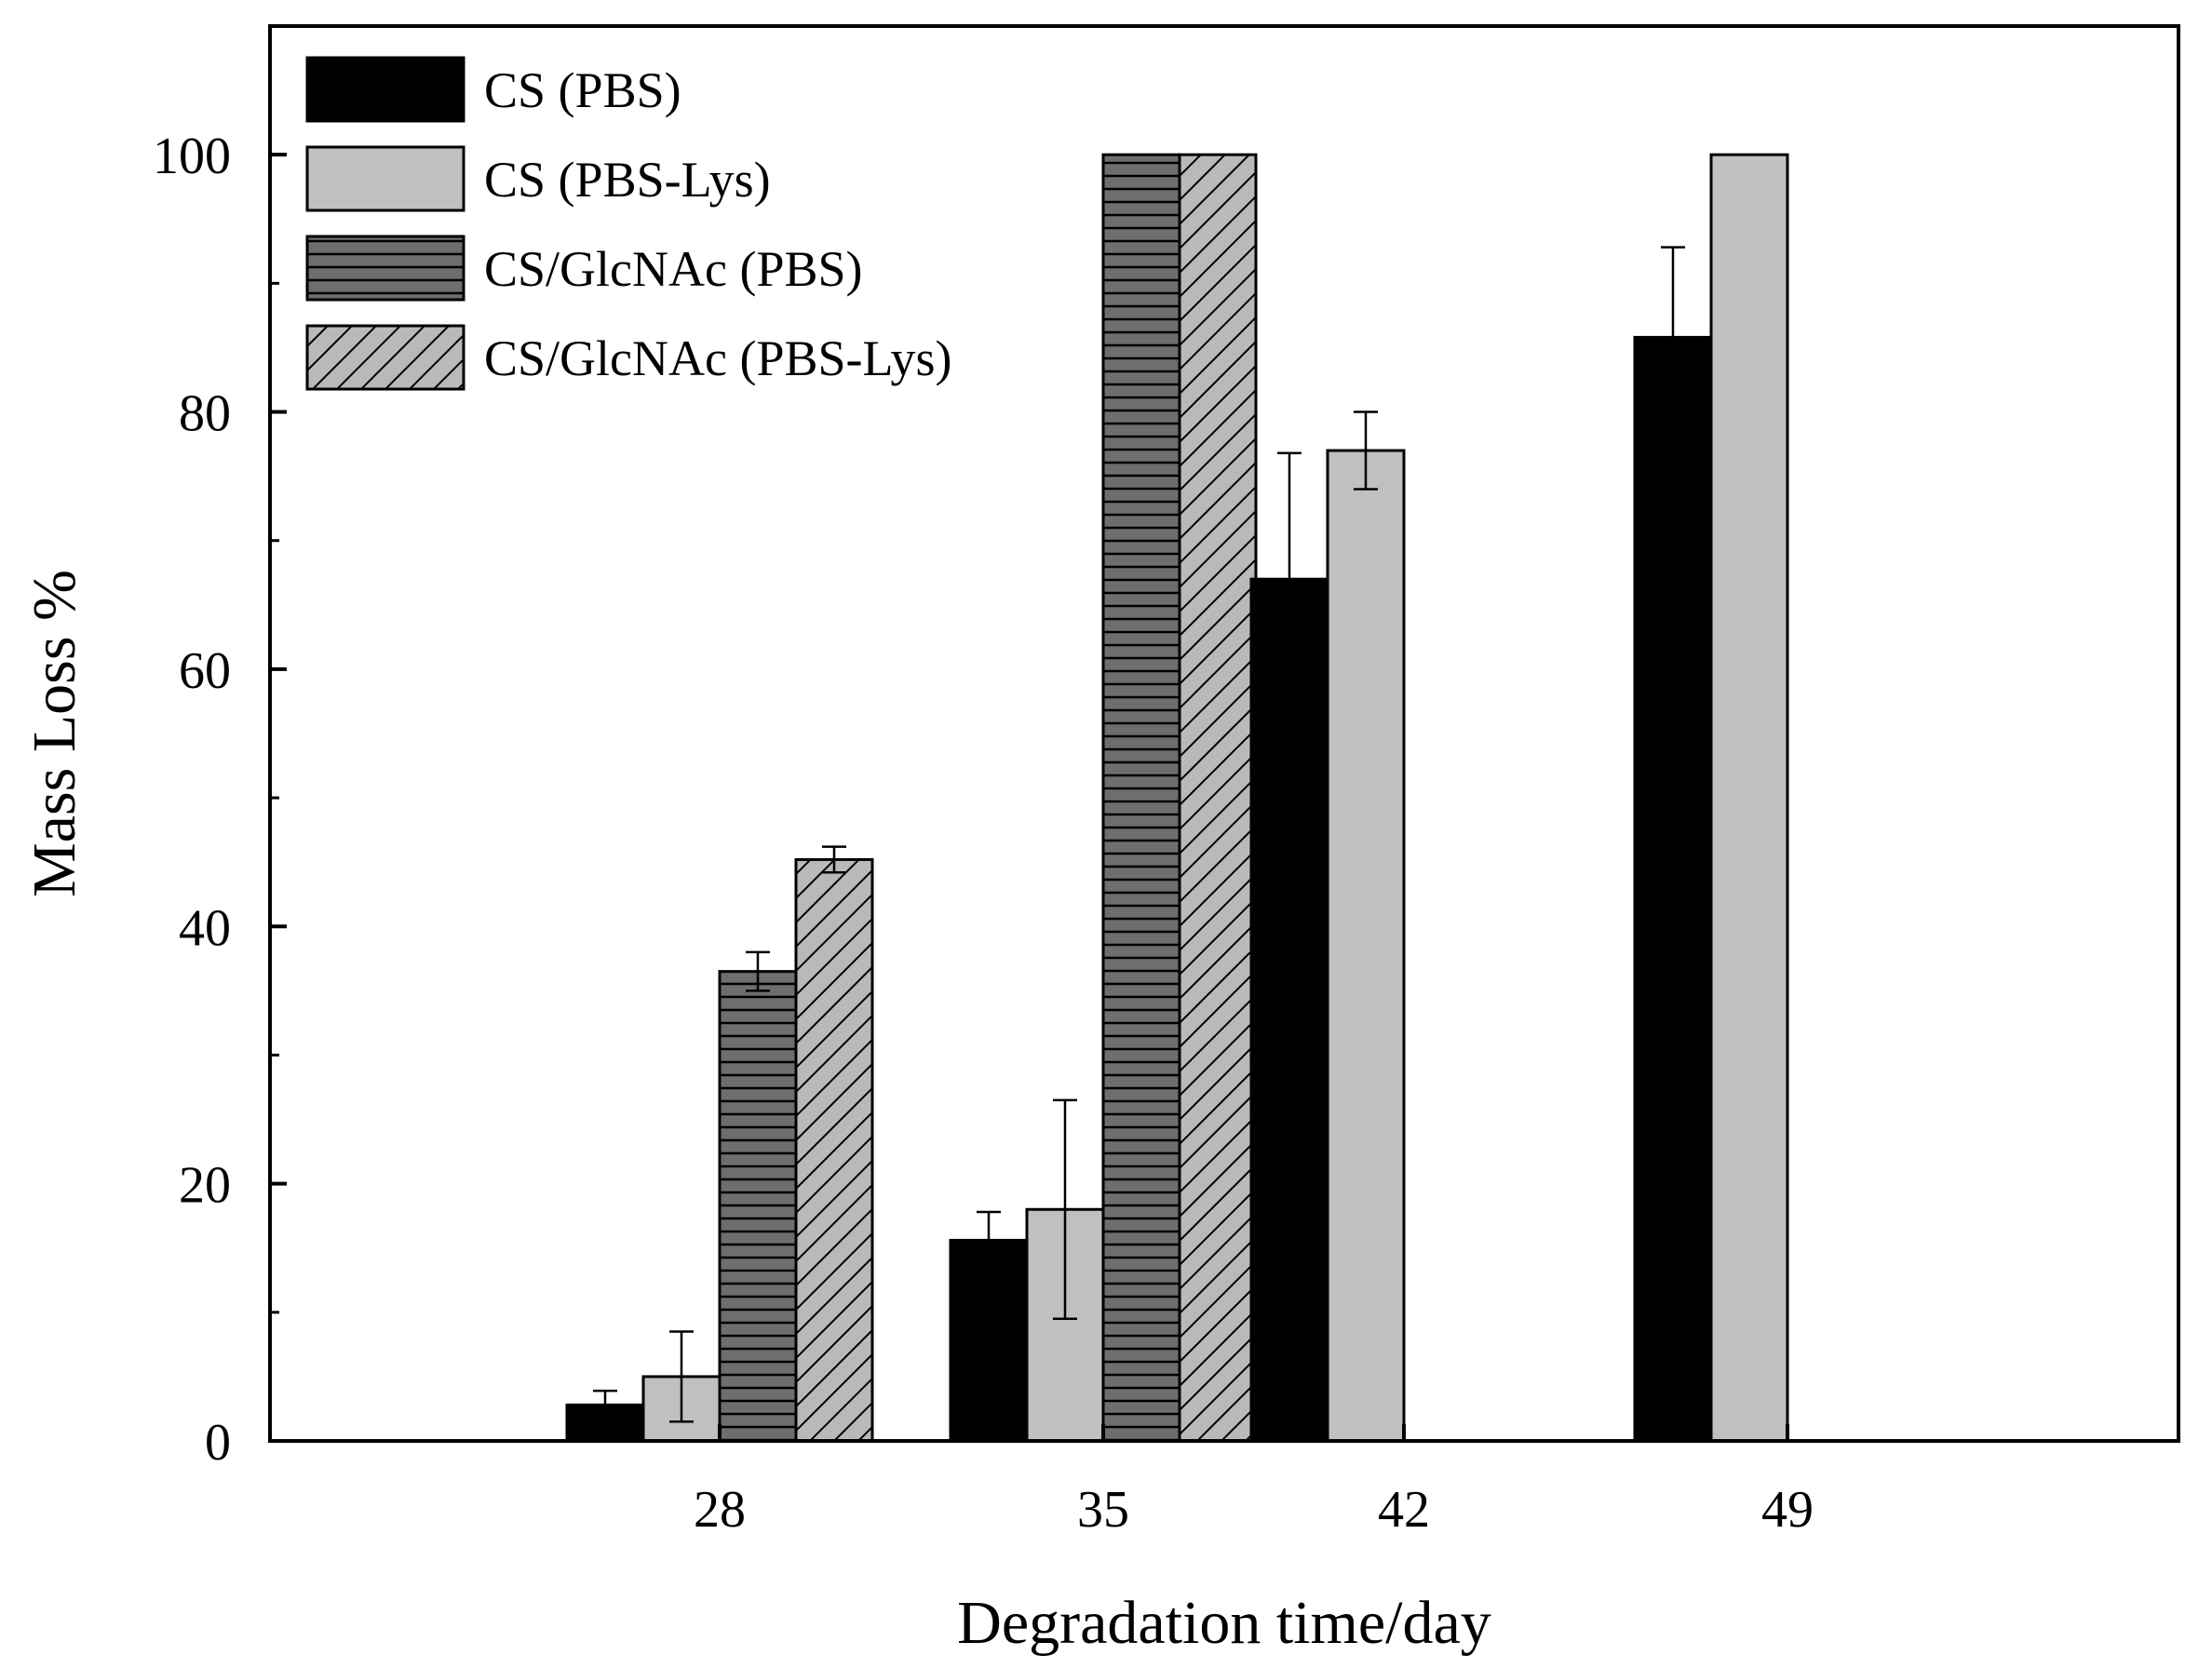  Describe the element at coordinates (385, 178) in the screenshot. I see `legend-swatch-cs-pbs-lys` at that location.